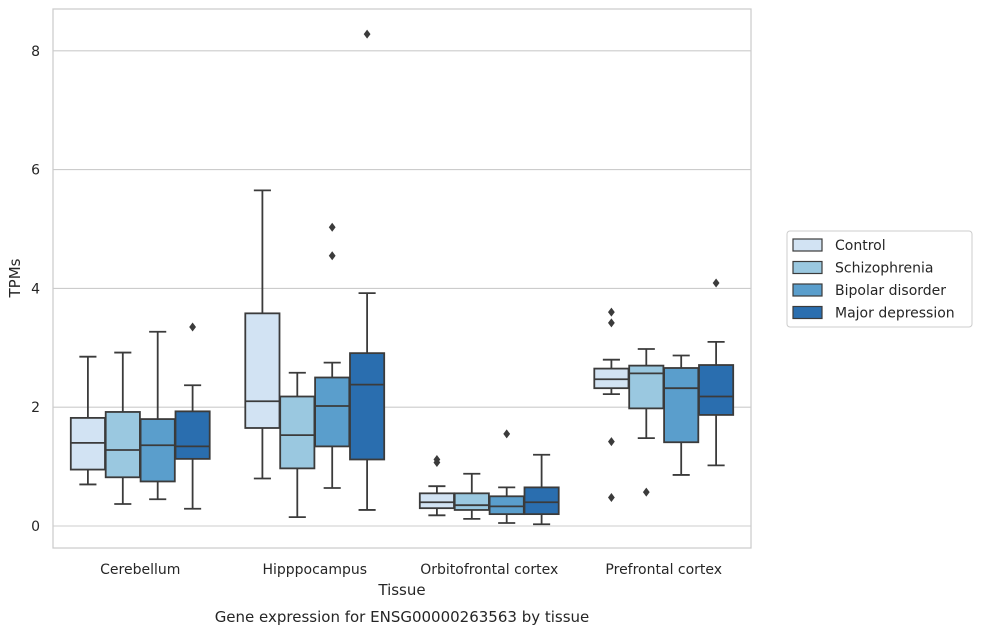 The width and height of the screenshot is (983, 634). What do you see at coordinates (314, 570) in the screenshot?
I see `x-tick-label: Hipppocampus` at bounding box center [314, 570].